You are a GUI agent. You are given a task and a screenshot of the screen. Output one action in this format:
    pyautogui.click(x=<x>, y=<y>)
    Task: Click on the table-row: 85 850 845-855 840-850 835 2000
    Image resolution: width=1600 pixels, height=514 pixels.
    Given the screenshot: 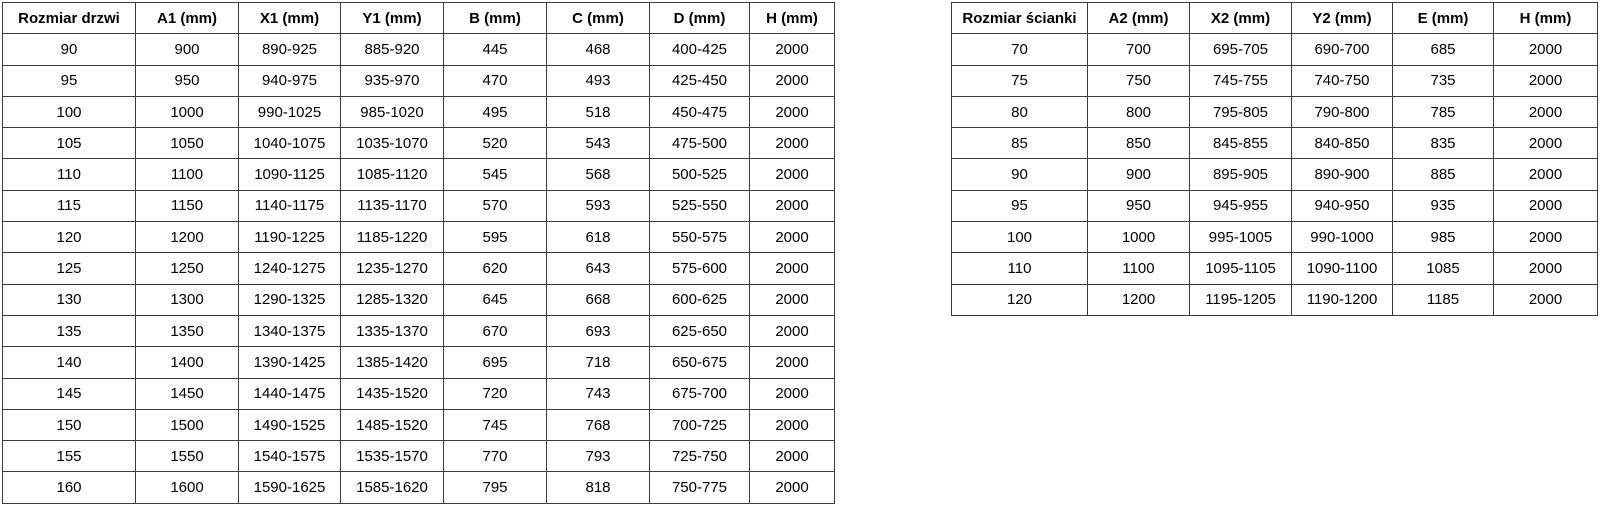 What is the action you would take?
    pyautogui.click(x=1274, y=143)
    